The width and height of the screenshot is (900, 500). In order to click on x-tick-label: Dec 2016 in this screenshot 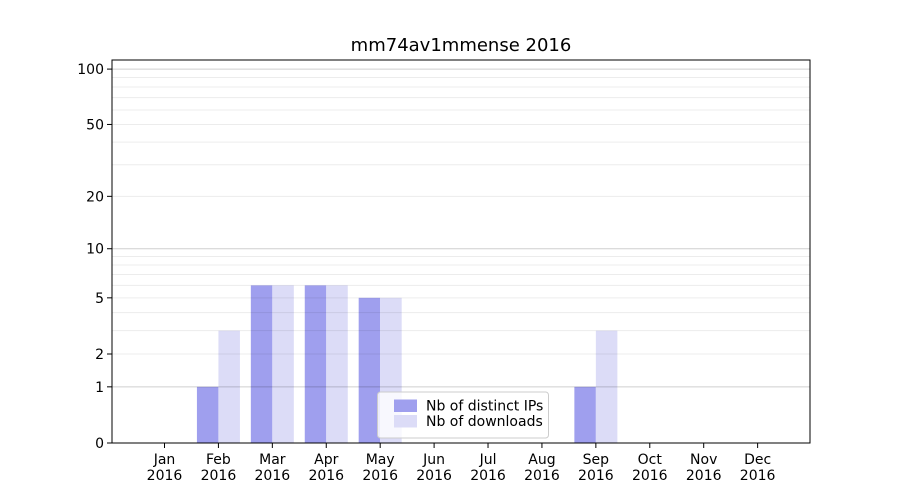, I will do `click(758, 468)`.